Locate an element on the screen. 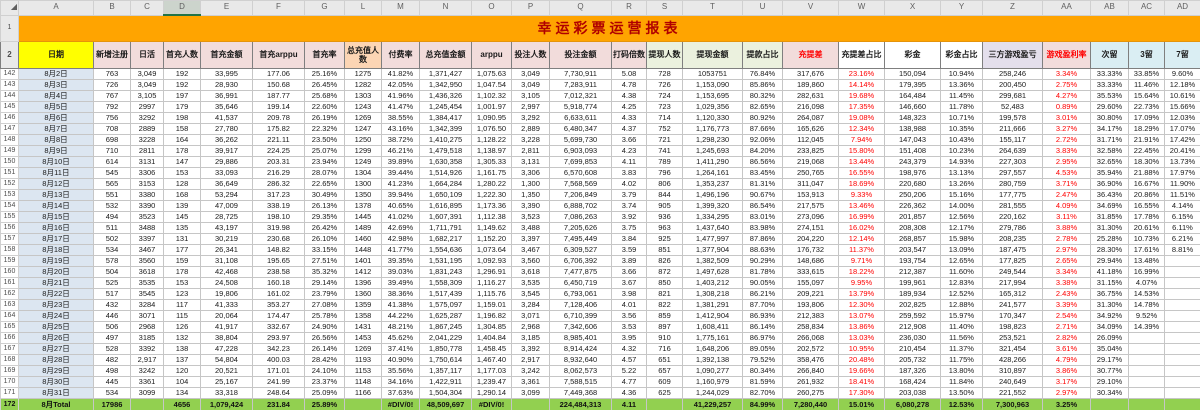 This screenshot has height=410, width=1200. cell: 89.05% is located at coordinates (762, 349).